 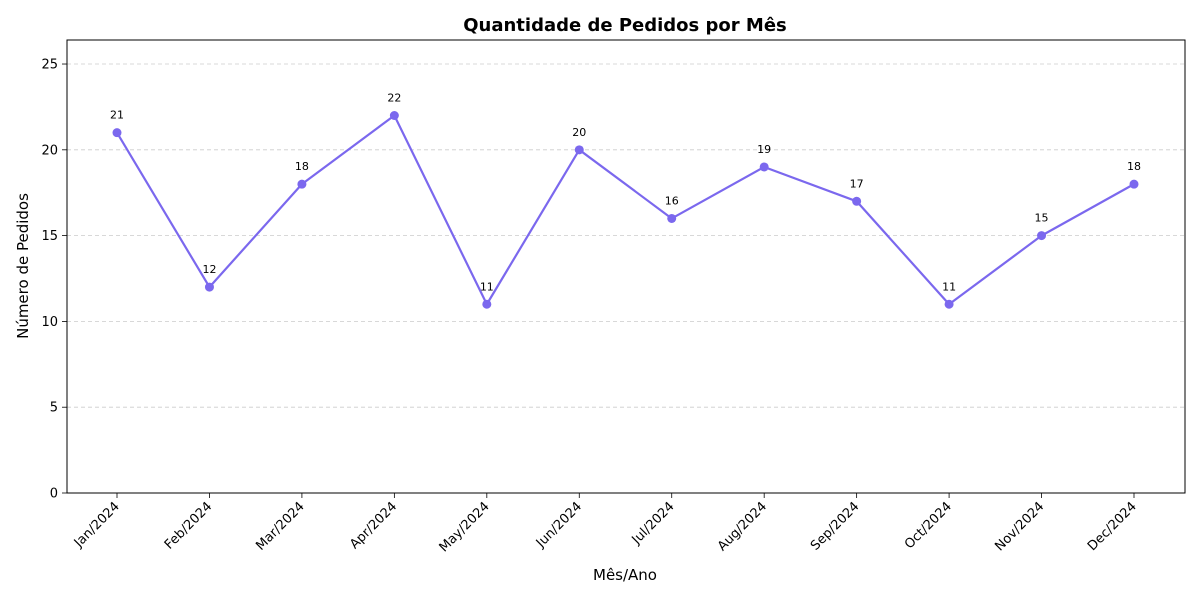 I want to click on data-label: 20, so click(x=579, y=132).